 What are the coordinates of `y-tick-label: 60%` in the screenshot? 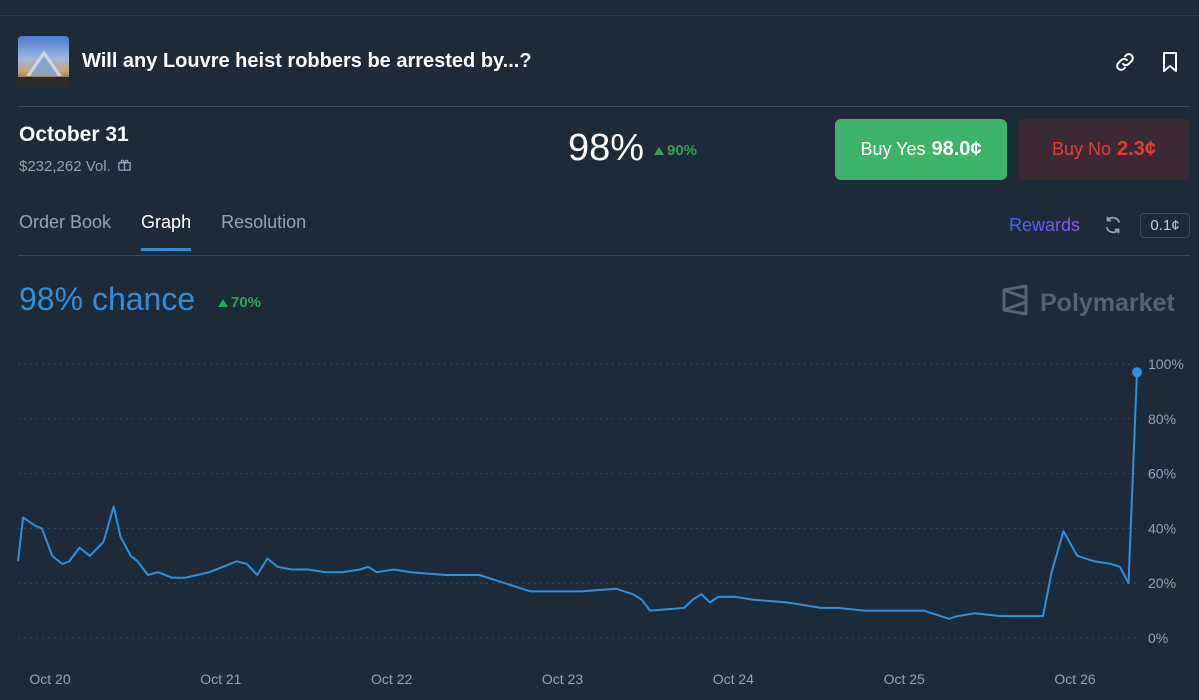 It's located at (1162, 474).